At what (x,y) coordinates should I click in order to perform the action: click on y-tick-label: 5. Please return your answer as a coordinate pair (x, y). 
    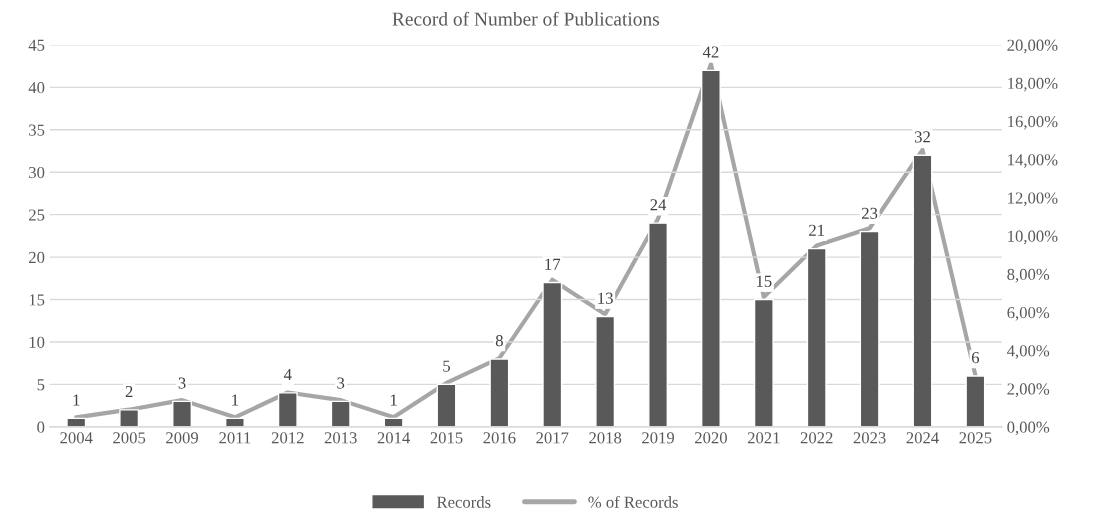
    Looking at the image, I should click on (41, 385).